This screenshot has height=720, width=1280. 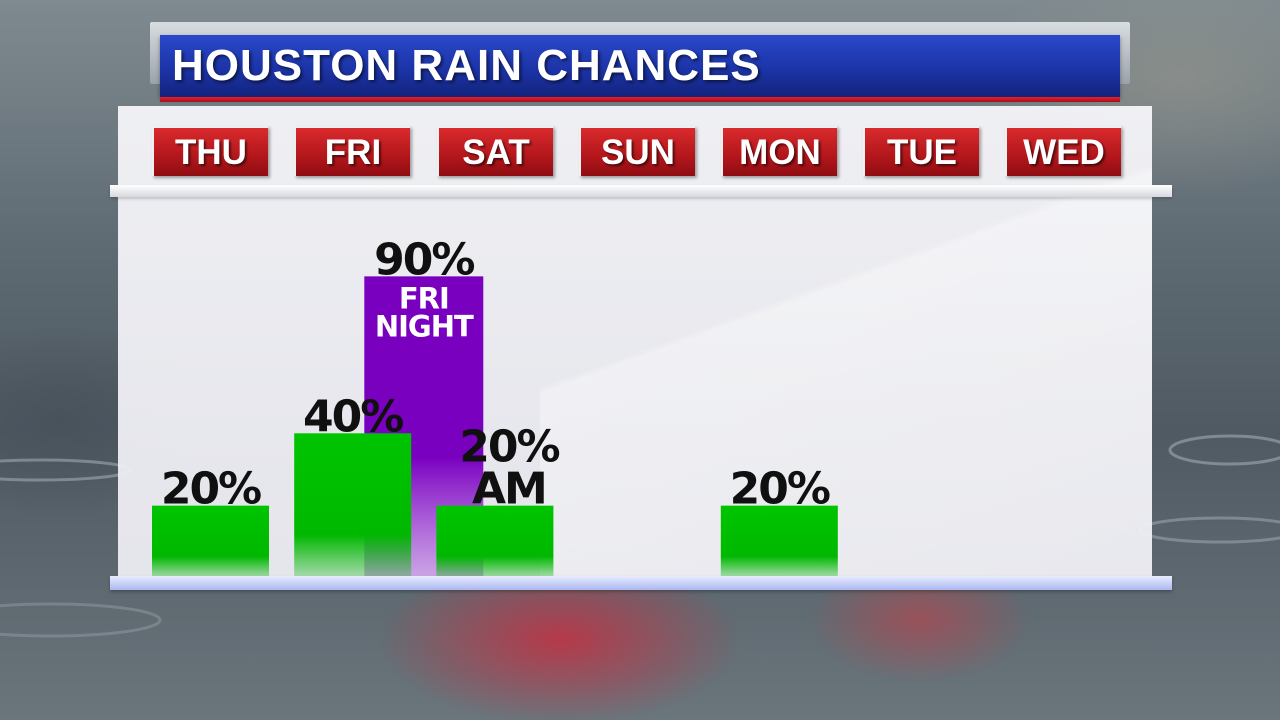 I want to click on bar-mon, so click(x=779, y=541).